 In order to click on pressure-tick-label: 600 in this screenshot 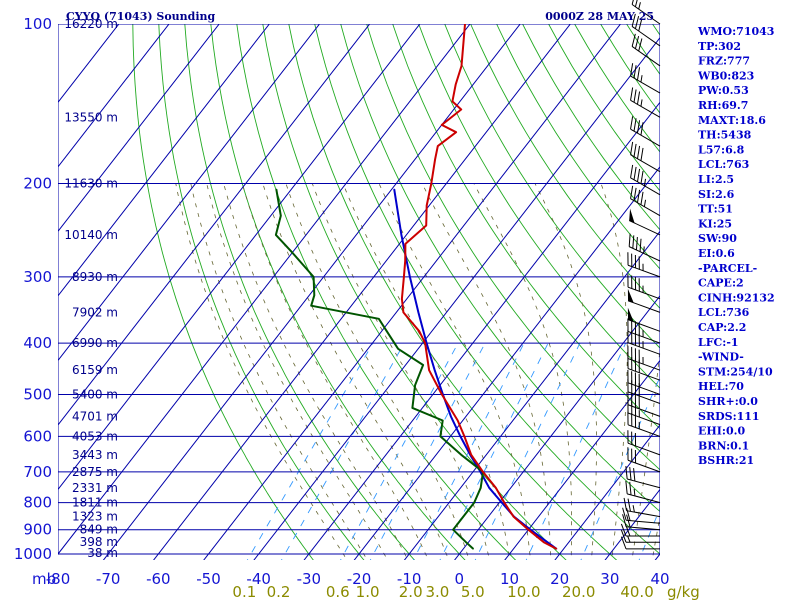, I will do `click(37, 436)`.